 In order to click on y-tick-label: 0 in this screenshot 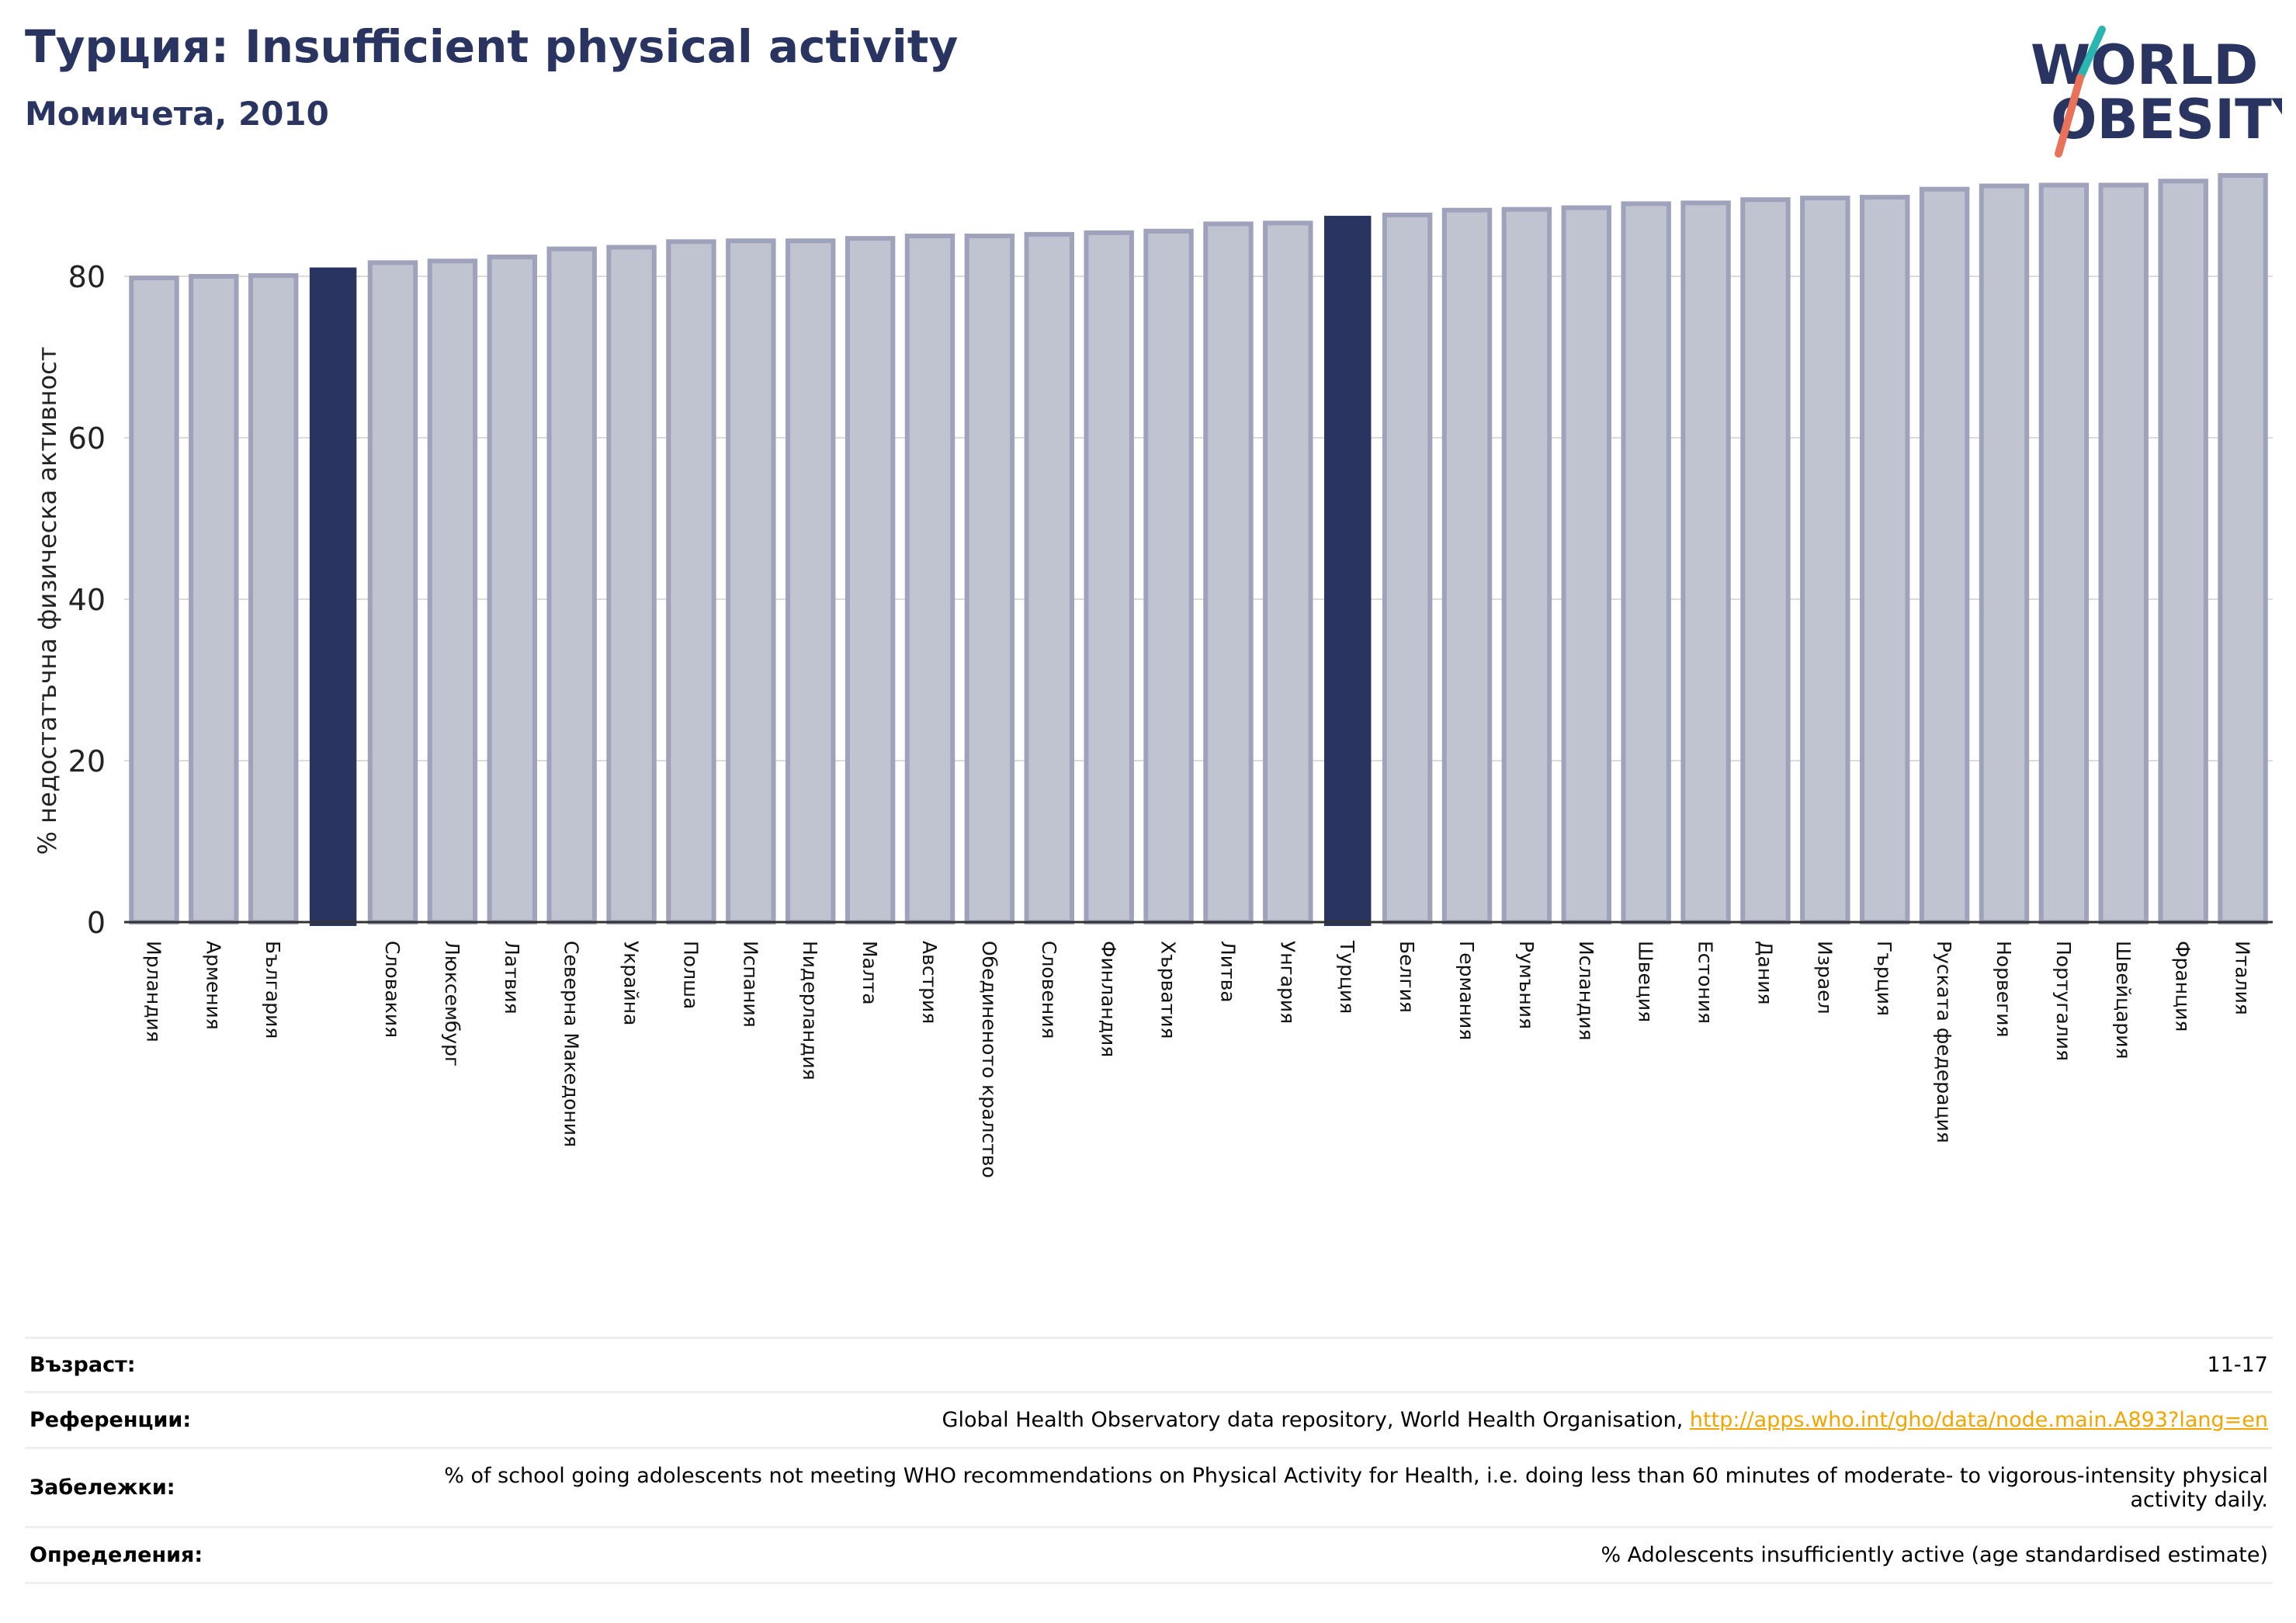, I will do `click(96, 923)`.